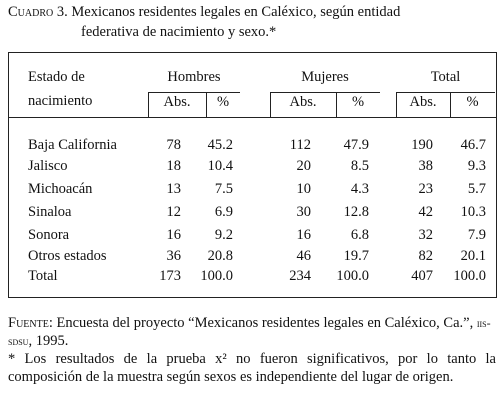 The height and width of the screenshot is (411, 504). I want to click on cell: 18, so click(174, 166).